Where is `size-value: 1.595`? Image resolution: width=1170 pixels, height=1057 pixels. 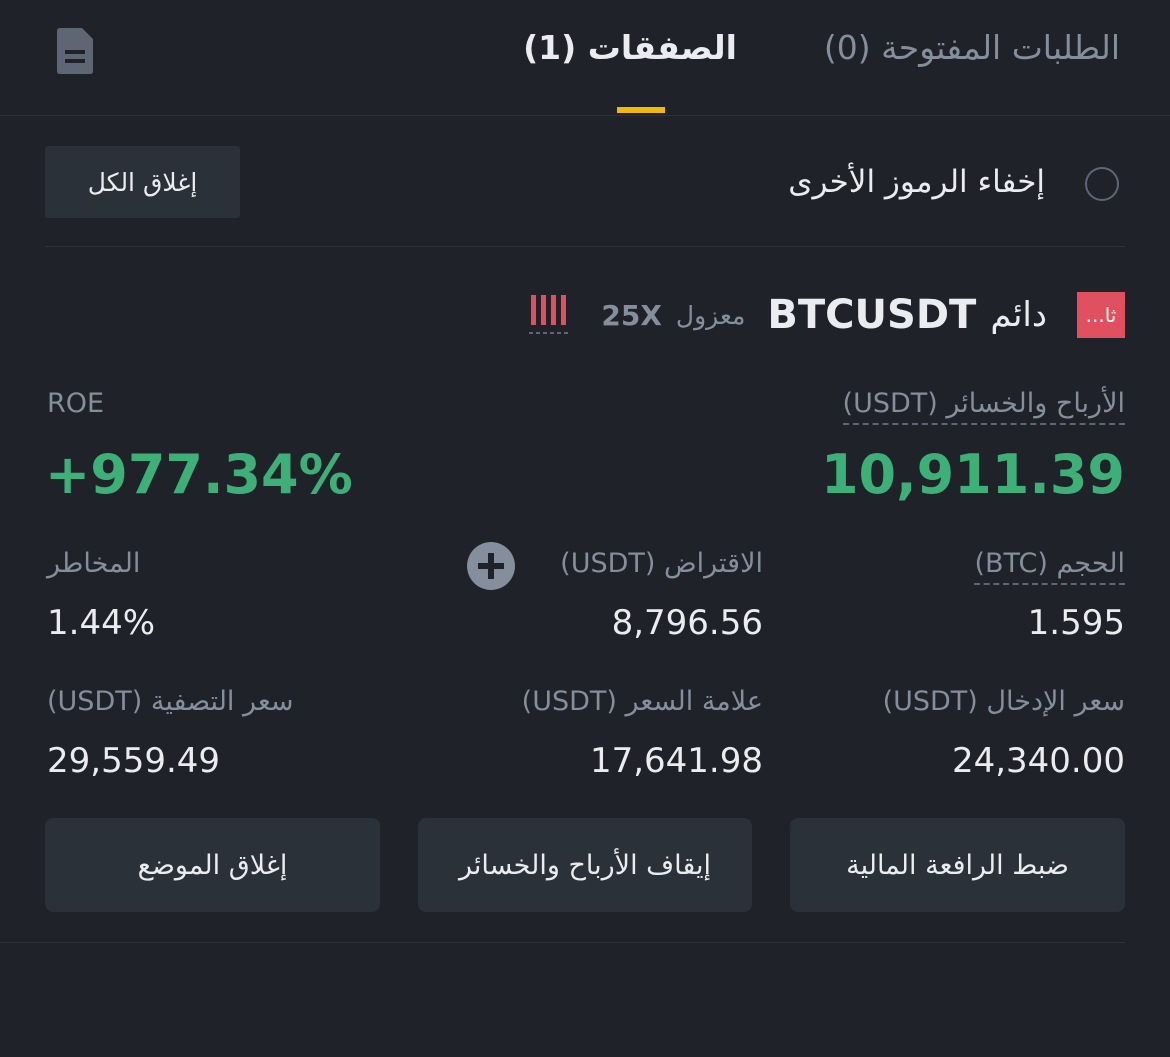 size-value: 1.595 is located at coordinates (1076, 623).